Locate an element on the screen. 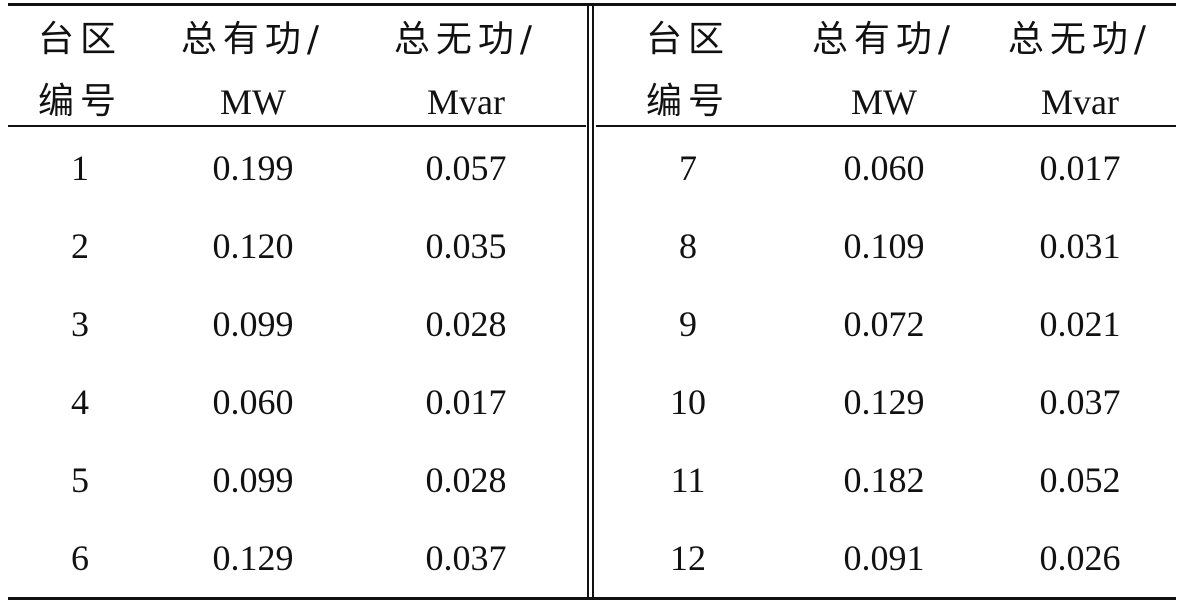  header-rule-left is located at coordinates (297, 126).